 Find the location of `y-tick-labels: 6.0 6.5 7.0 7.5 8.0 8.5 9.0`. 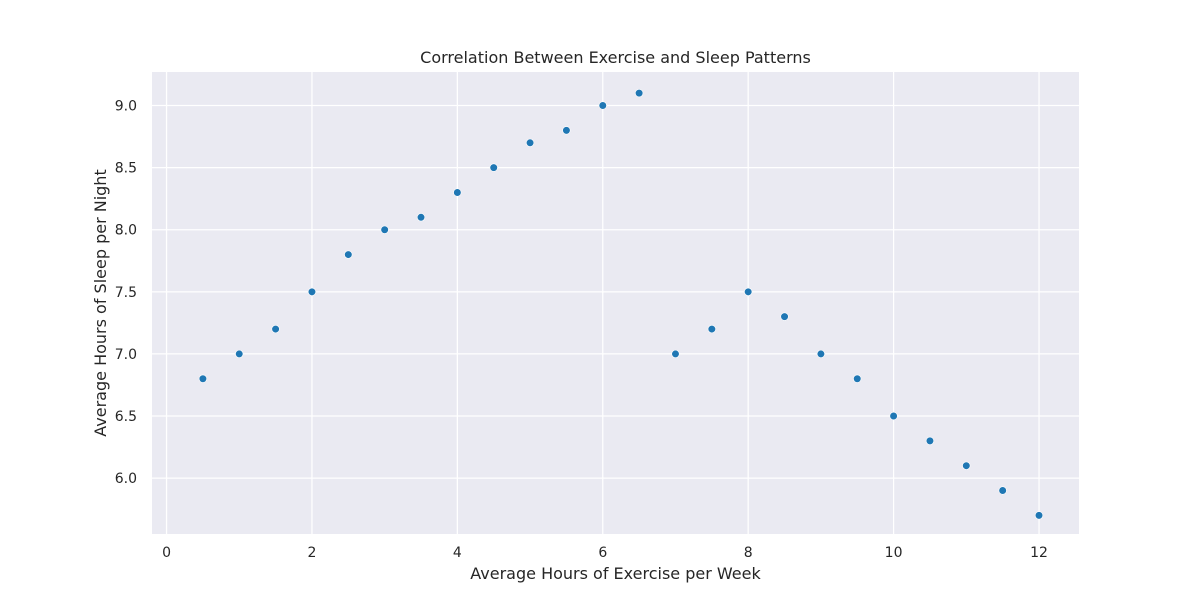

y-tick-labels: 6.0 6.5 7.0 7.5 8.0 8.5 9.0 is located at coordinates (126, 293).